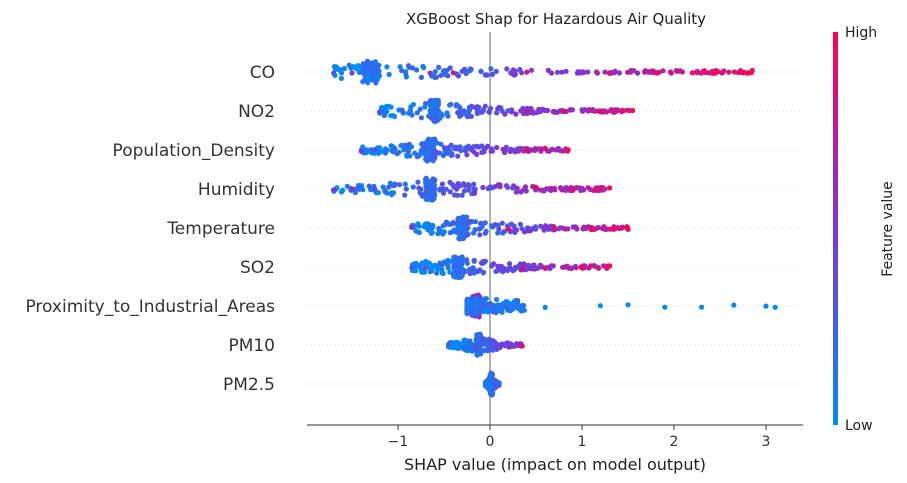 The width and height of the screenshot is (907, 483). Describe the element at coordinates (556, 19) in the screenshot. I see `chart-title: XGBoost Shap for Hazardous Air Quality` at that location.